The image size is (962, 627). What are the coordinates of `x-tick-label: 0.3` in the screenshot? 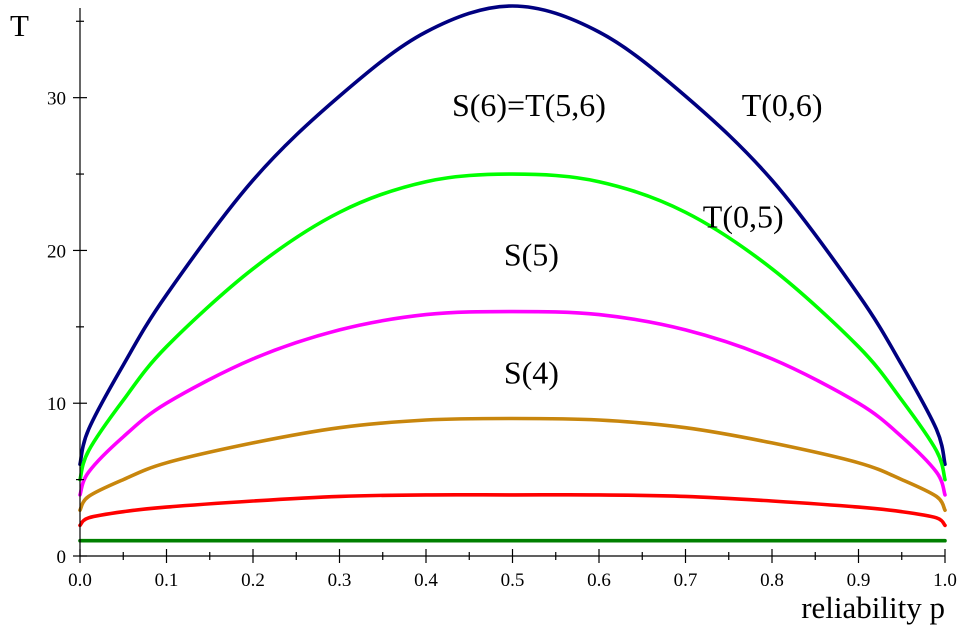 It's located at (340, 580).